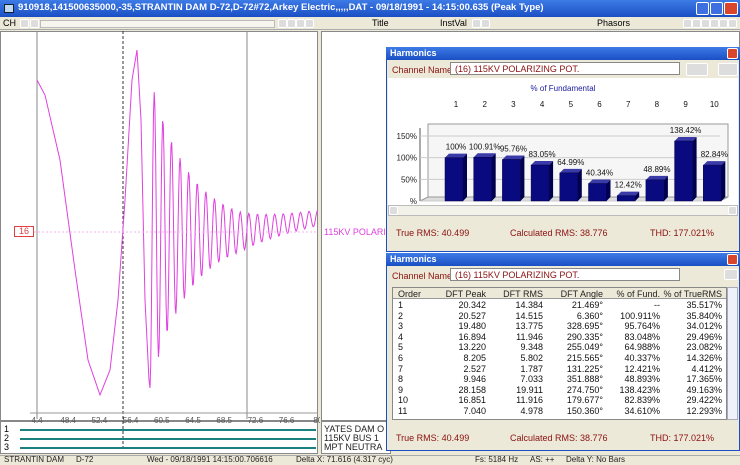 The image size is (740, 465). What do you see at coordinates (401, 358) in the screenshot?
I see `table-cell: 6` at bounding box center [401, 358].